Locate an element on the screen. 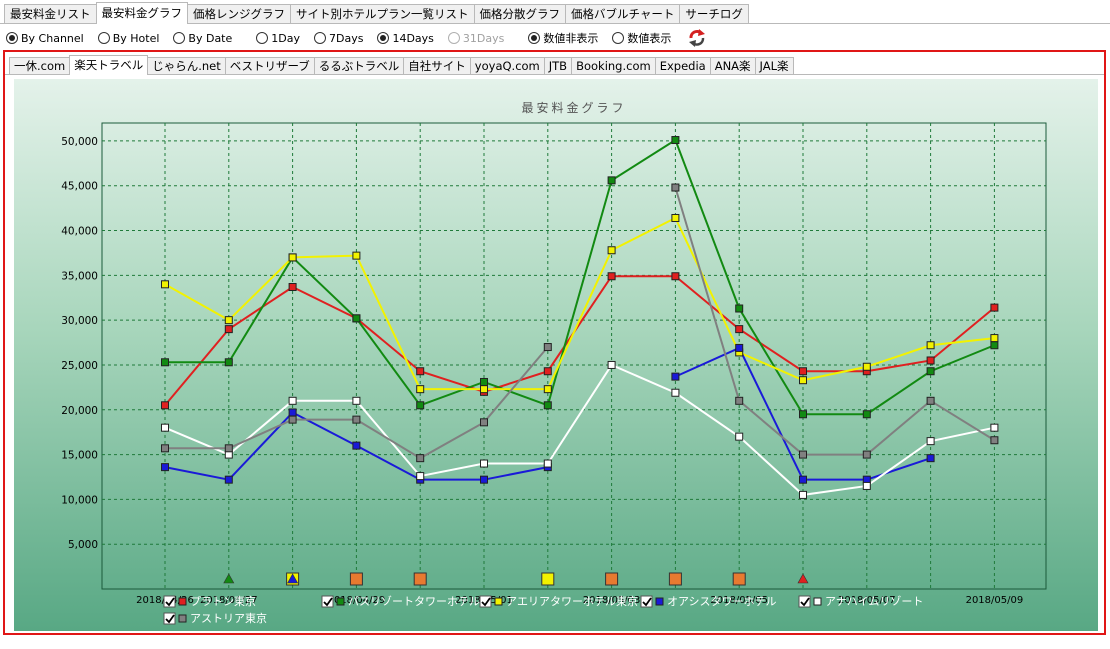  radio-1day: 1Day is located at coordinates (278, 38).